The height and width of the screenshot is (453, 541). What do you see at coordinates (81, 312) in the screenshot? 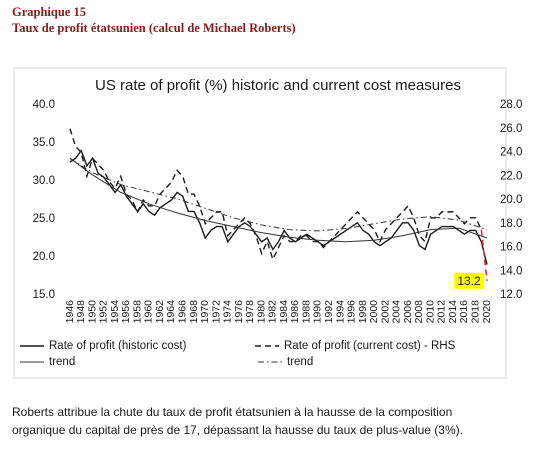
I see `x-tick-label: 1948` at bounding box center [81, 312].